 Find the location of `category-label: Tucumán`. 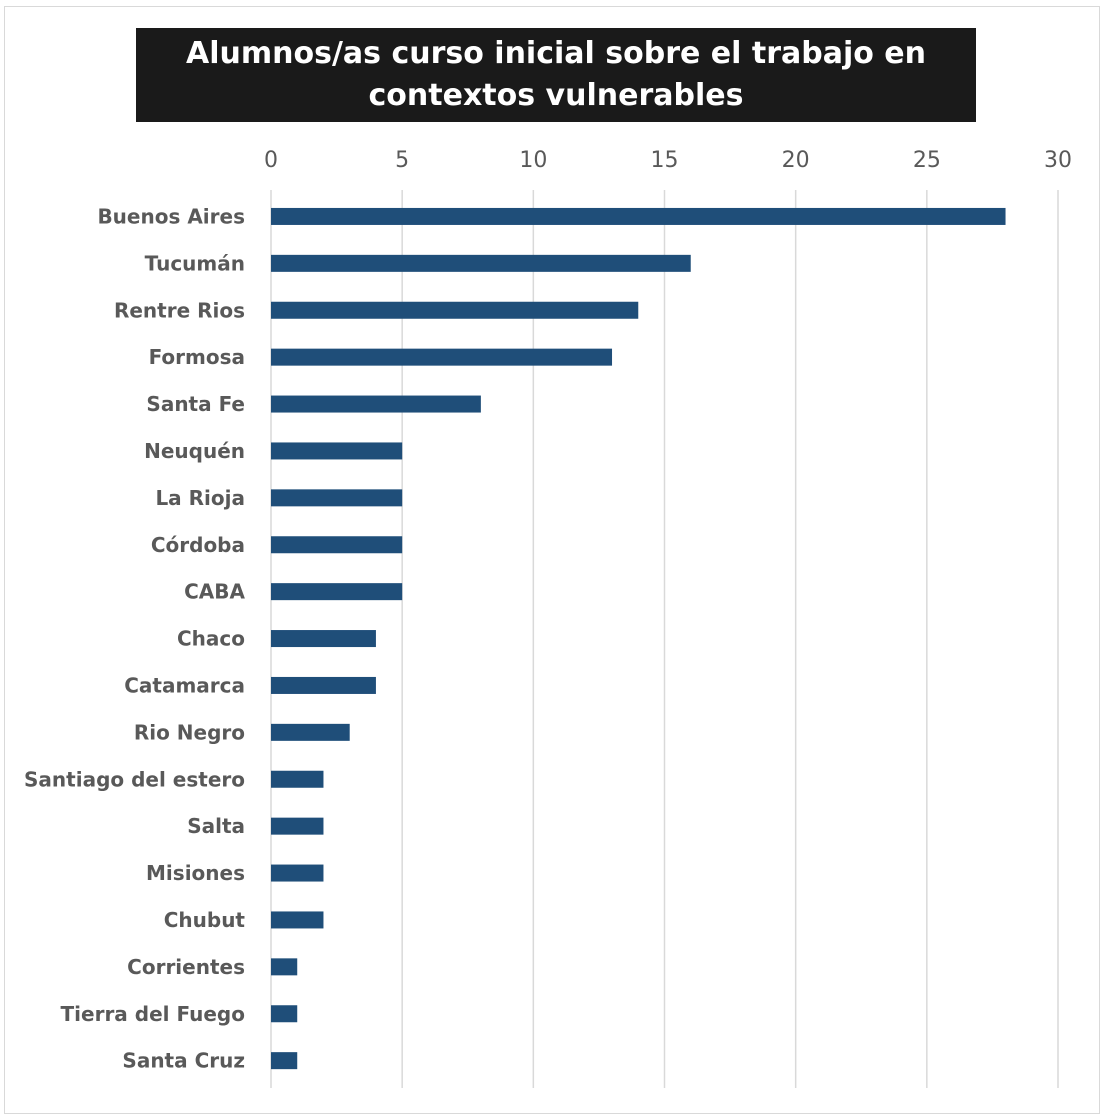

category-label: Tucumán is located at coordinates (195, 263).